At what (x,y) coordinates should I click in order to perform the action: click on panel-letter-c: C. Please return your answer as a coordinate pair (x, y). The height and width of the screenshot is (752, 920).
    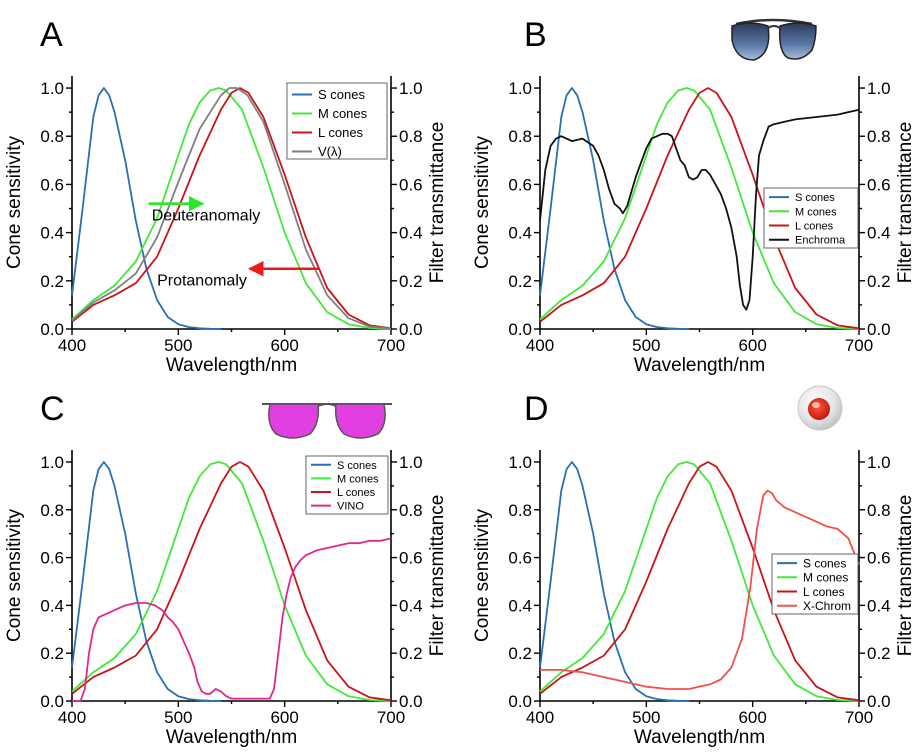
    Looking at the image, I should click on (52, 409).